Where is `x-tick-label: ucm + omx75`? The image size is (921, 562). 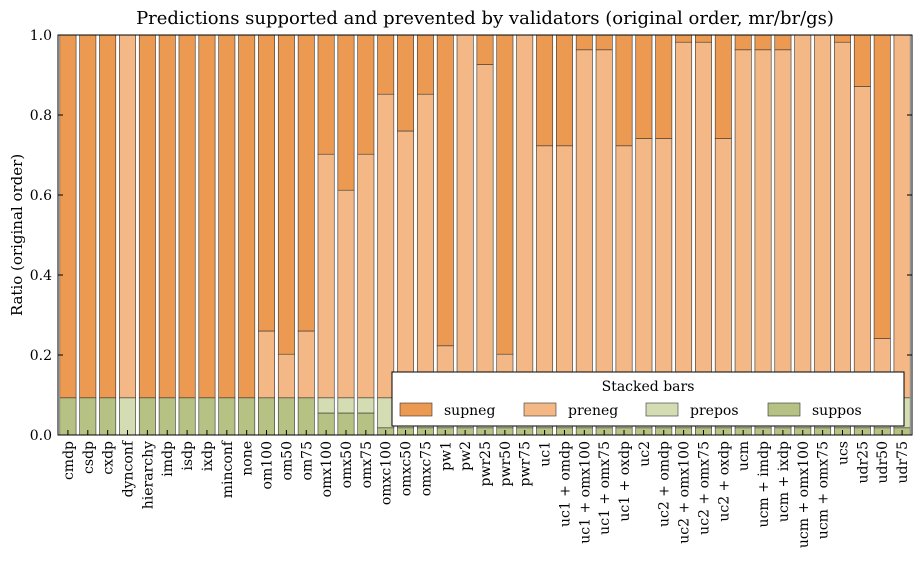 x-tick-label: ucm + omx75 is located at coordinates (824, 490).